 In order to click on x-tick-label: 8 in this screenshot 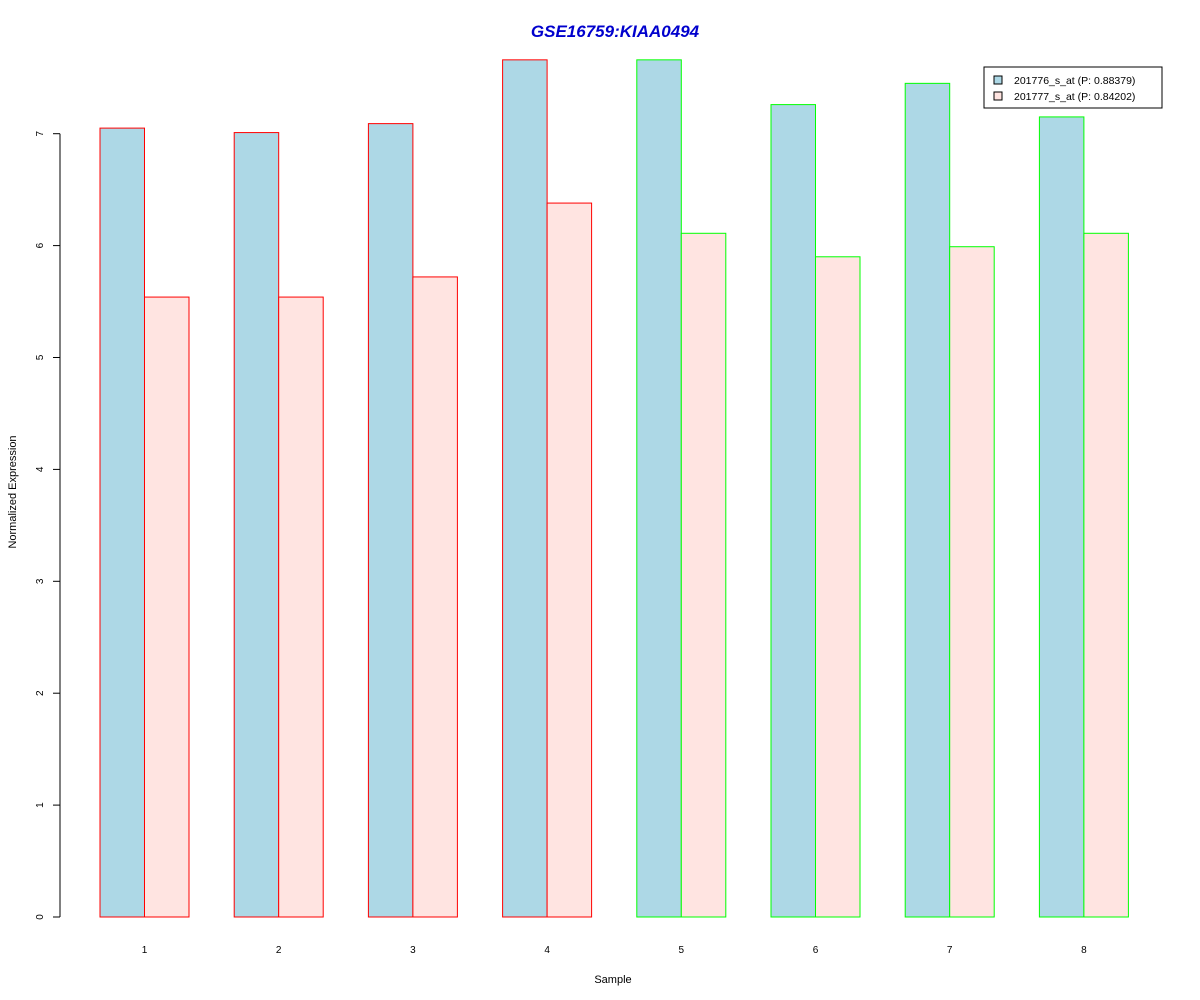, I will do `click(1084, 950)`.